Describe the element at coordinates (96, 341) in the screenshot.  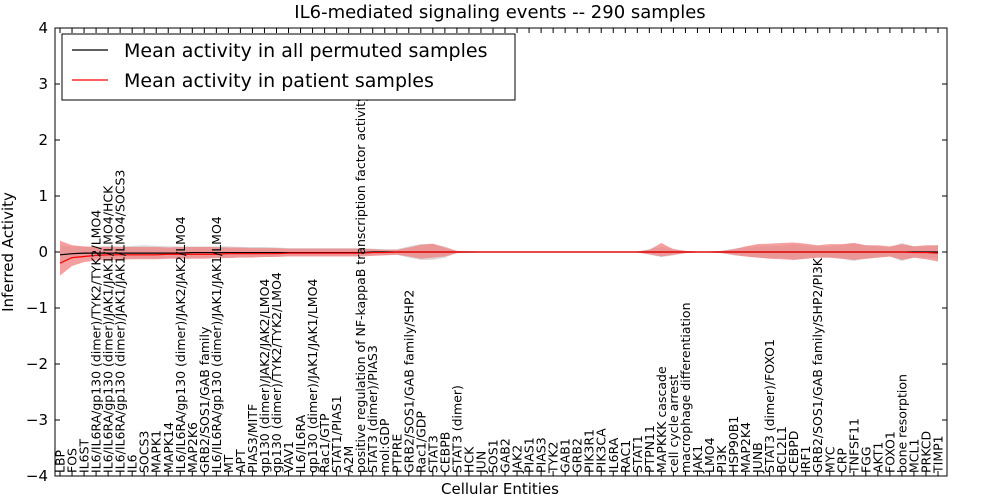
I see `category-label: IL6/IL6RA/gp130 (dimer)/TYK2/TYK2/LMO4` at that location.